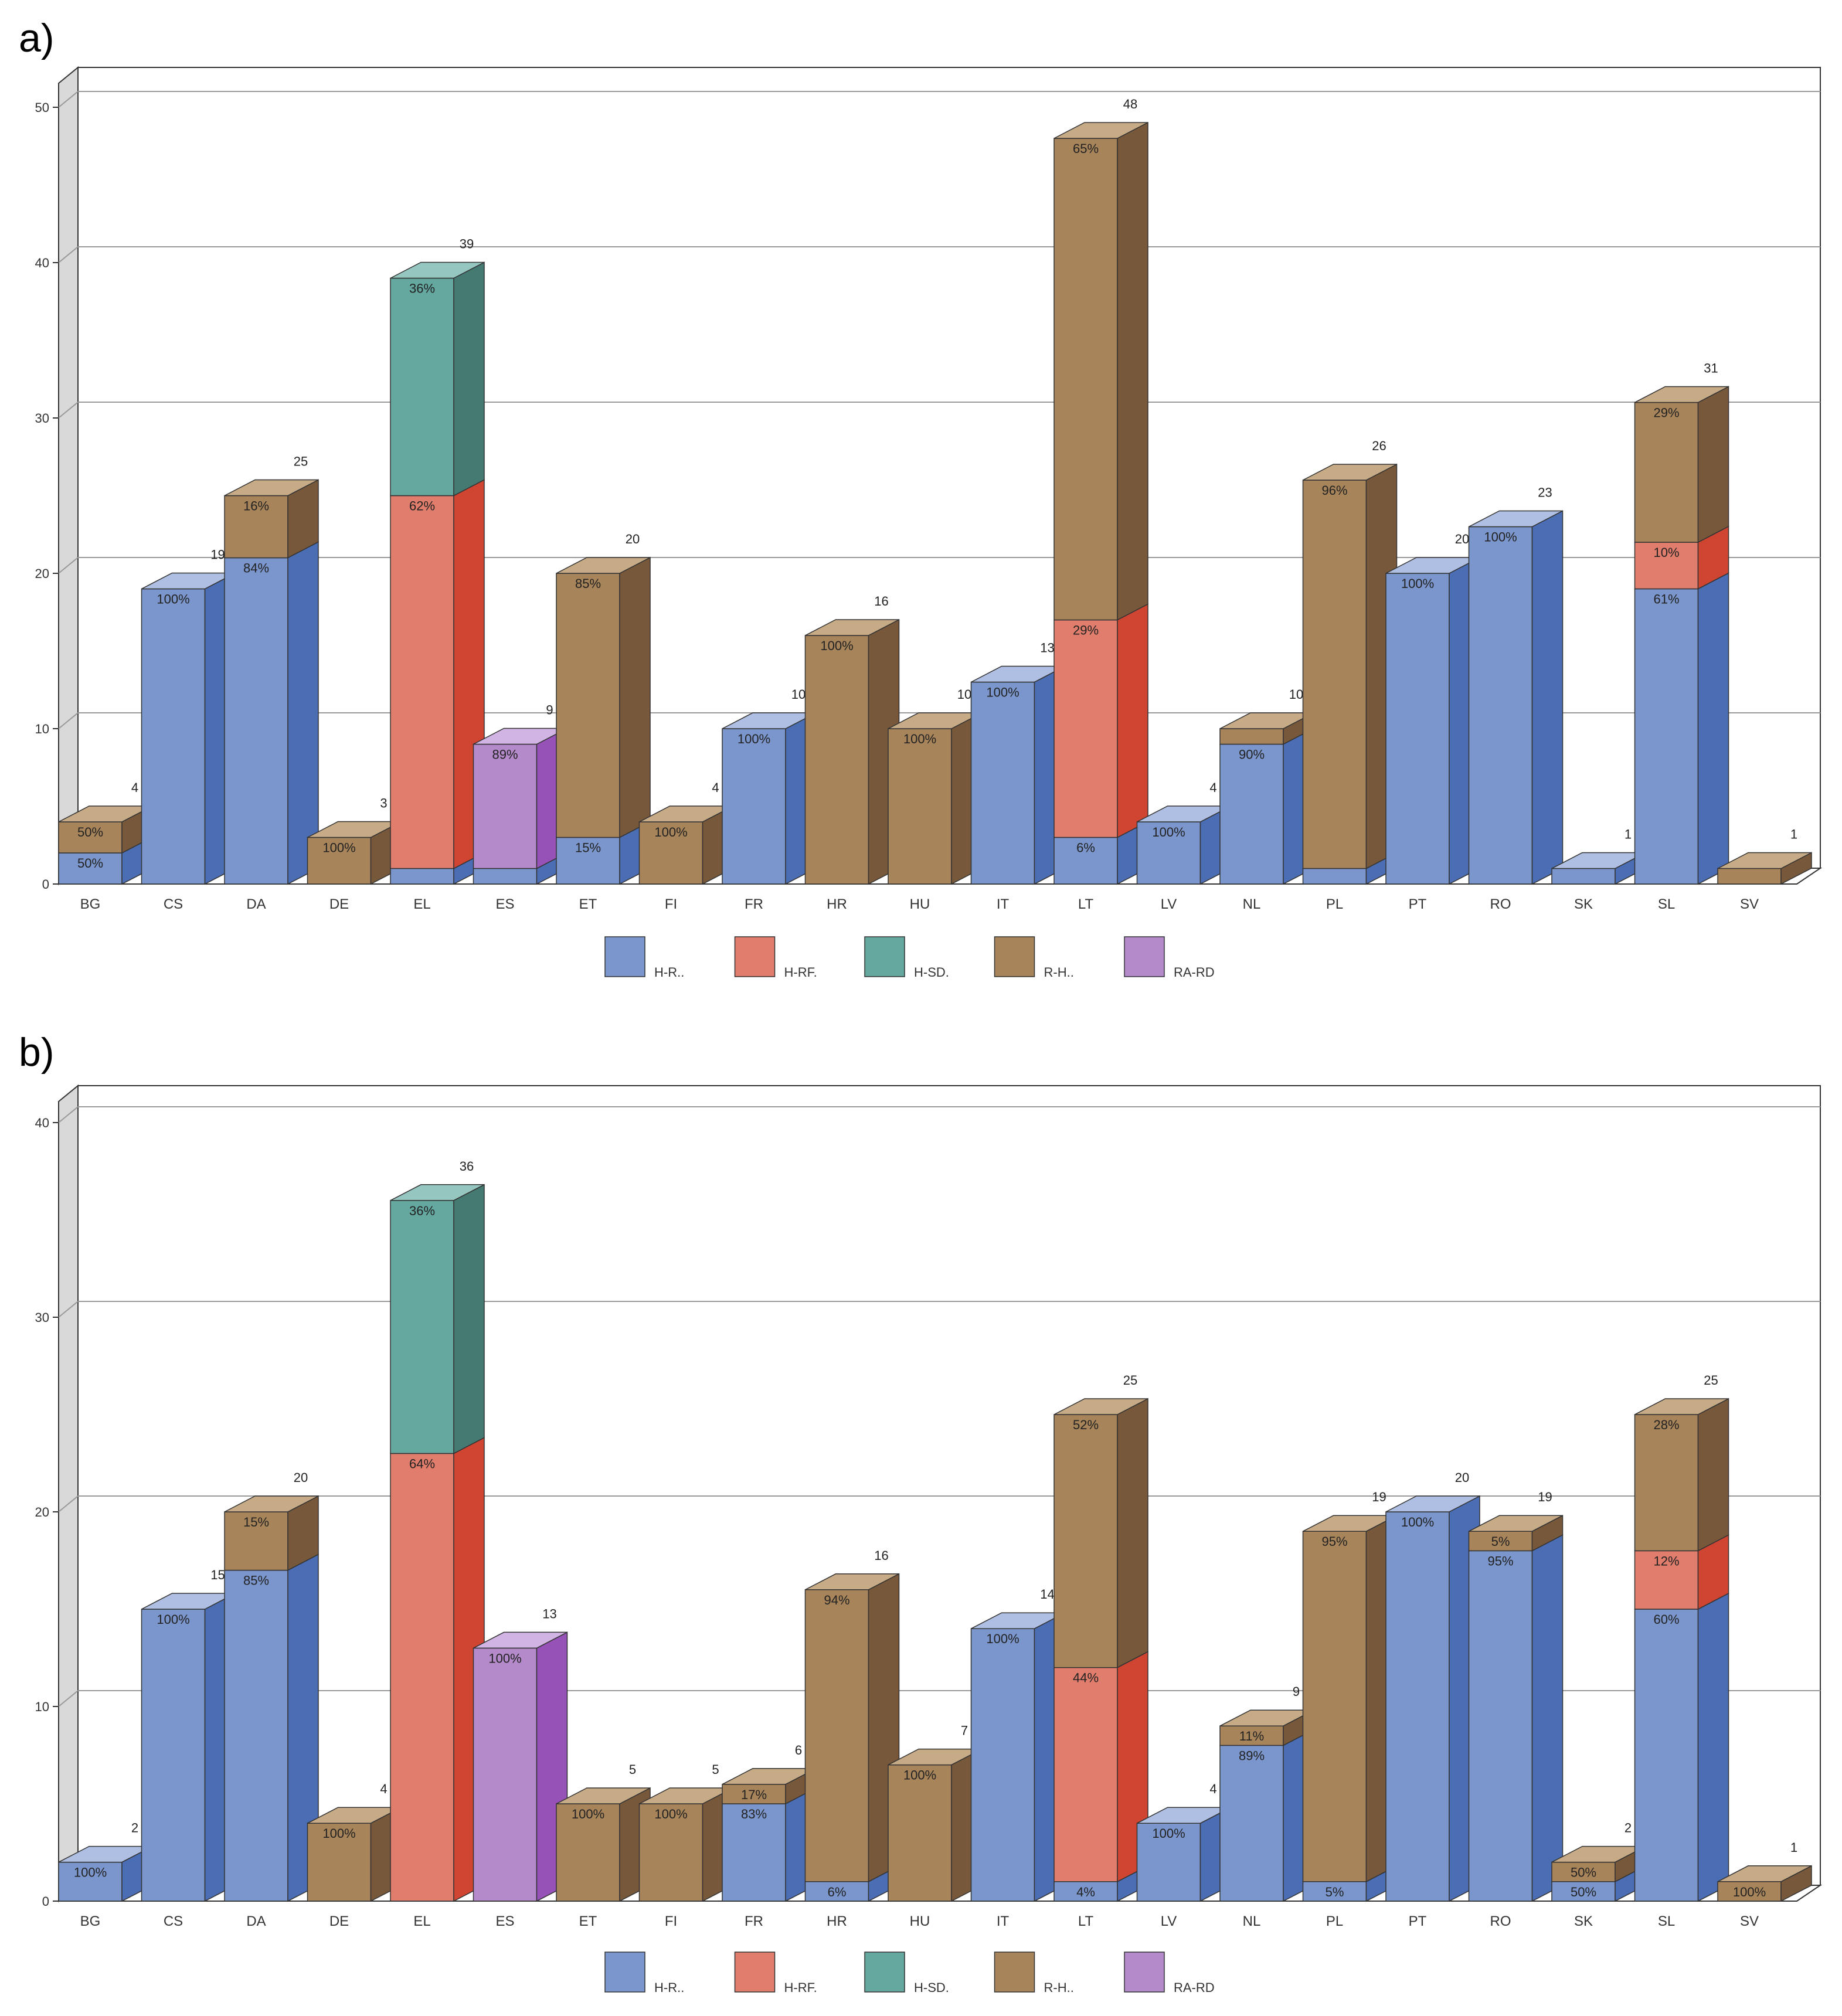  What do you see at coordinates (837, 904) in the screenshot?
I see `x-tick-label: HR` at bounding box center [837, 904].